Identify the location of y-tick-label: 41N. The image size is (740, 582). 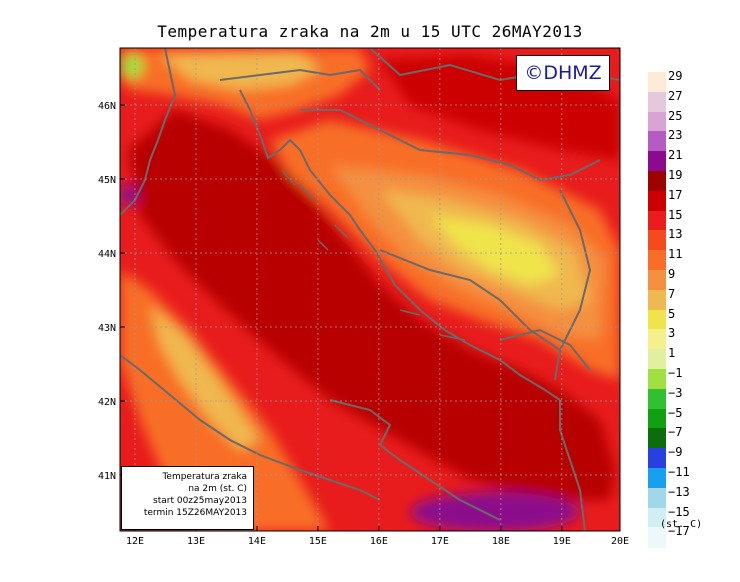
(107, 476).